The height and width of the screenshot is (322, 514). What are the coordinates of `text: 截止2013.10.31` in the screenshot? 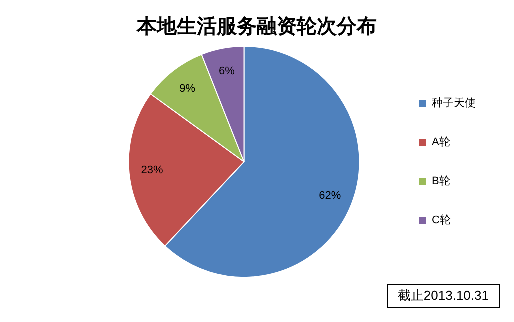 It's located at (443, 295).